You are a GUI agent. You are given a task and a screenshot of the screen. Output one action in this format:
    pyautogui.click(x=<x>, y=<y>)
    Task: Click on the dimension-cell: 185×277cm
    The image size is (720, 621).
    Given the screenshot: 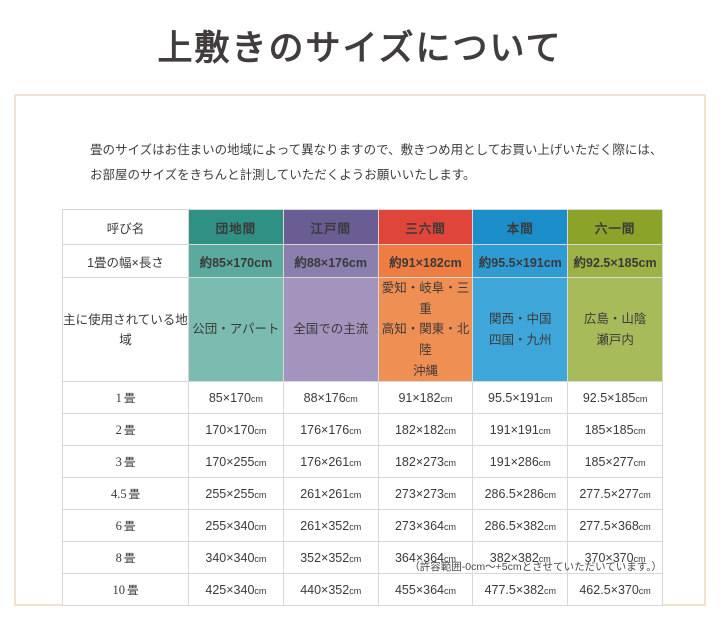 What is the action you would take?
    pyautogui.click(x=615, y=462)
    